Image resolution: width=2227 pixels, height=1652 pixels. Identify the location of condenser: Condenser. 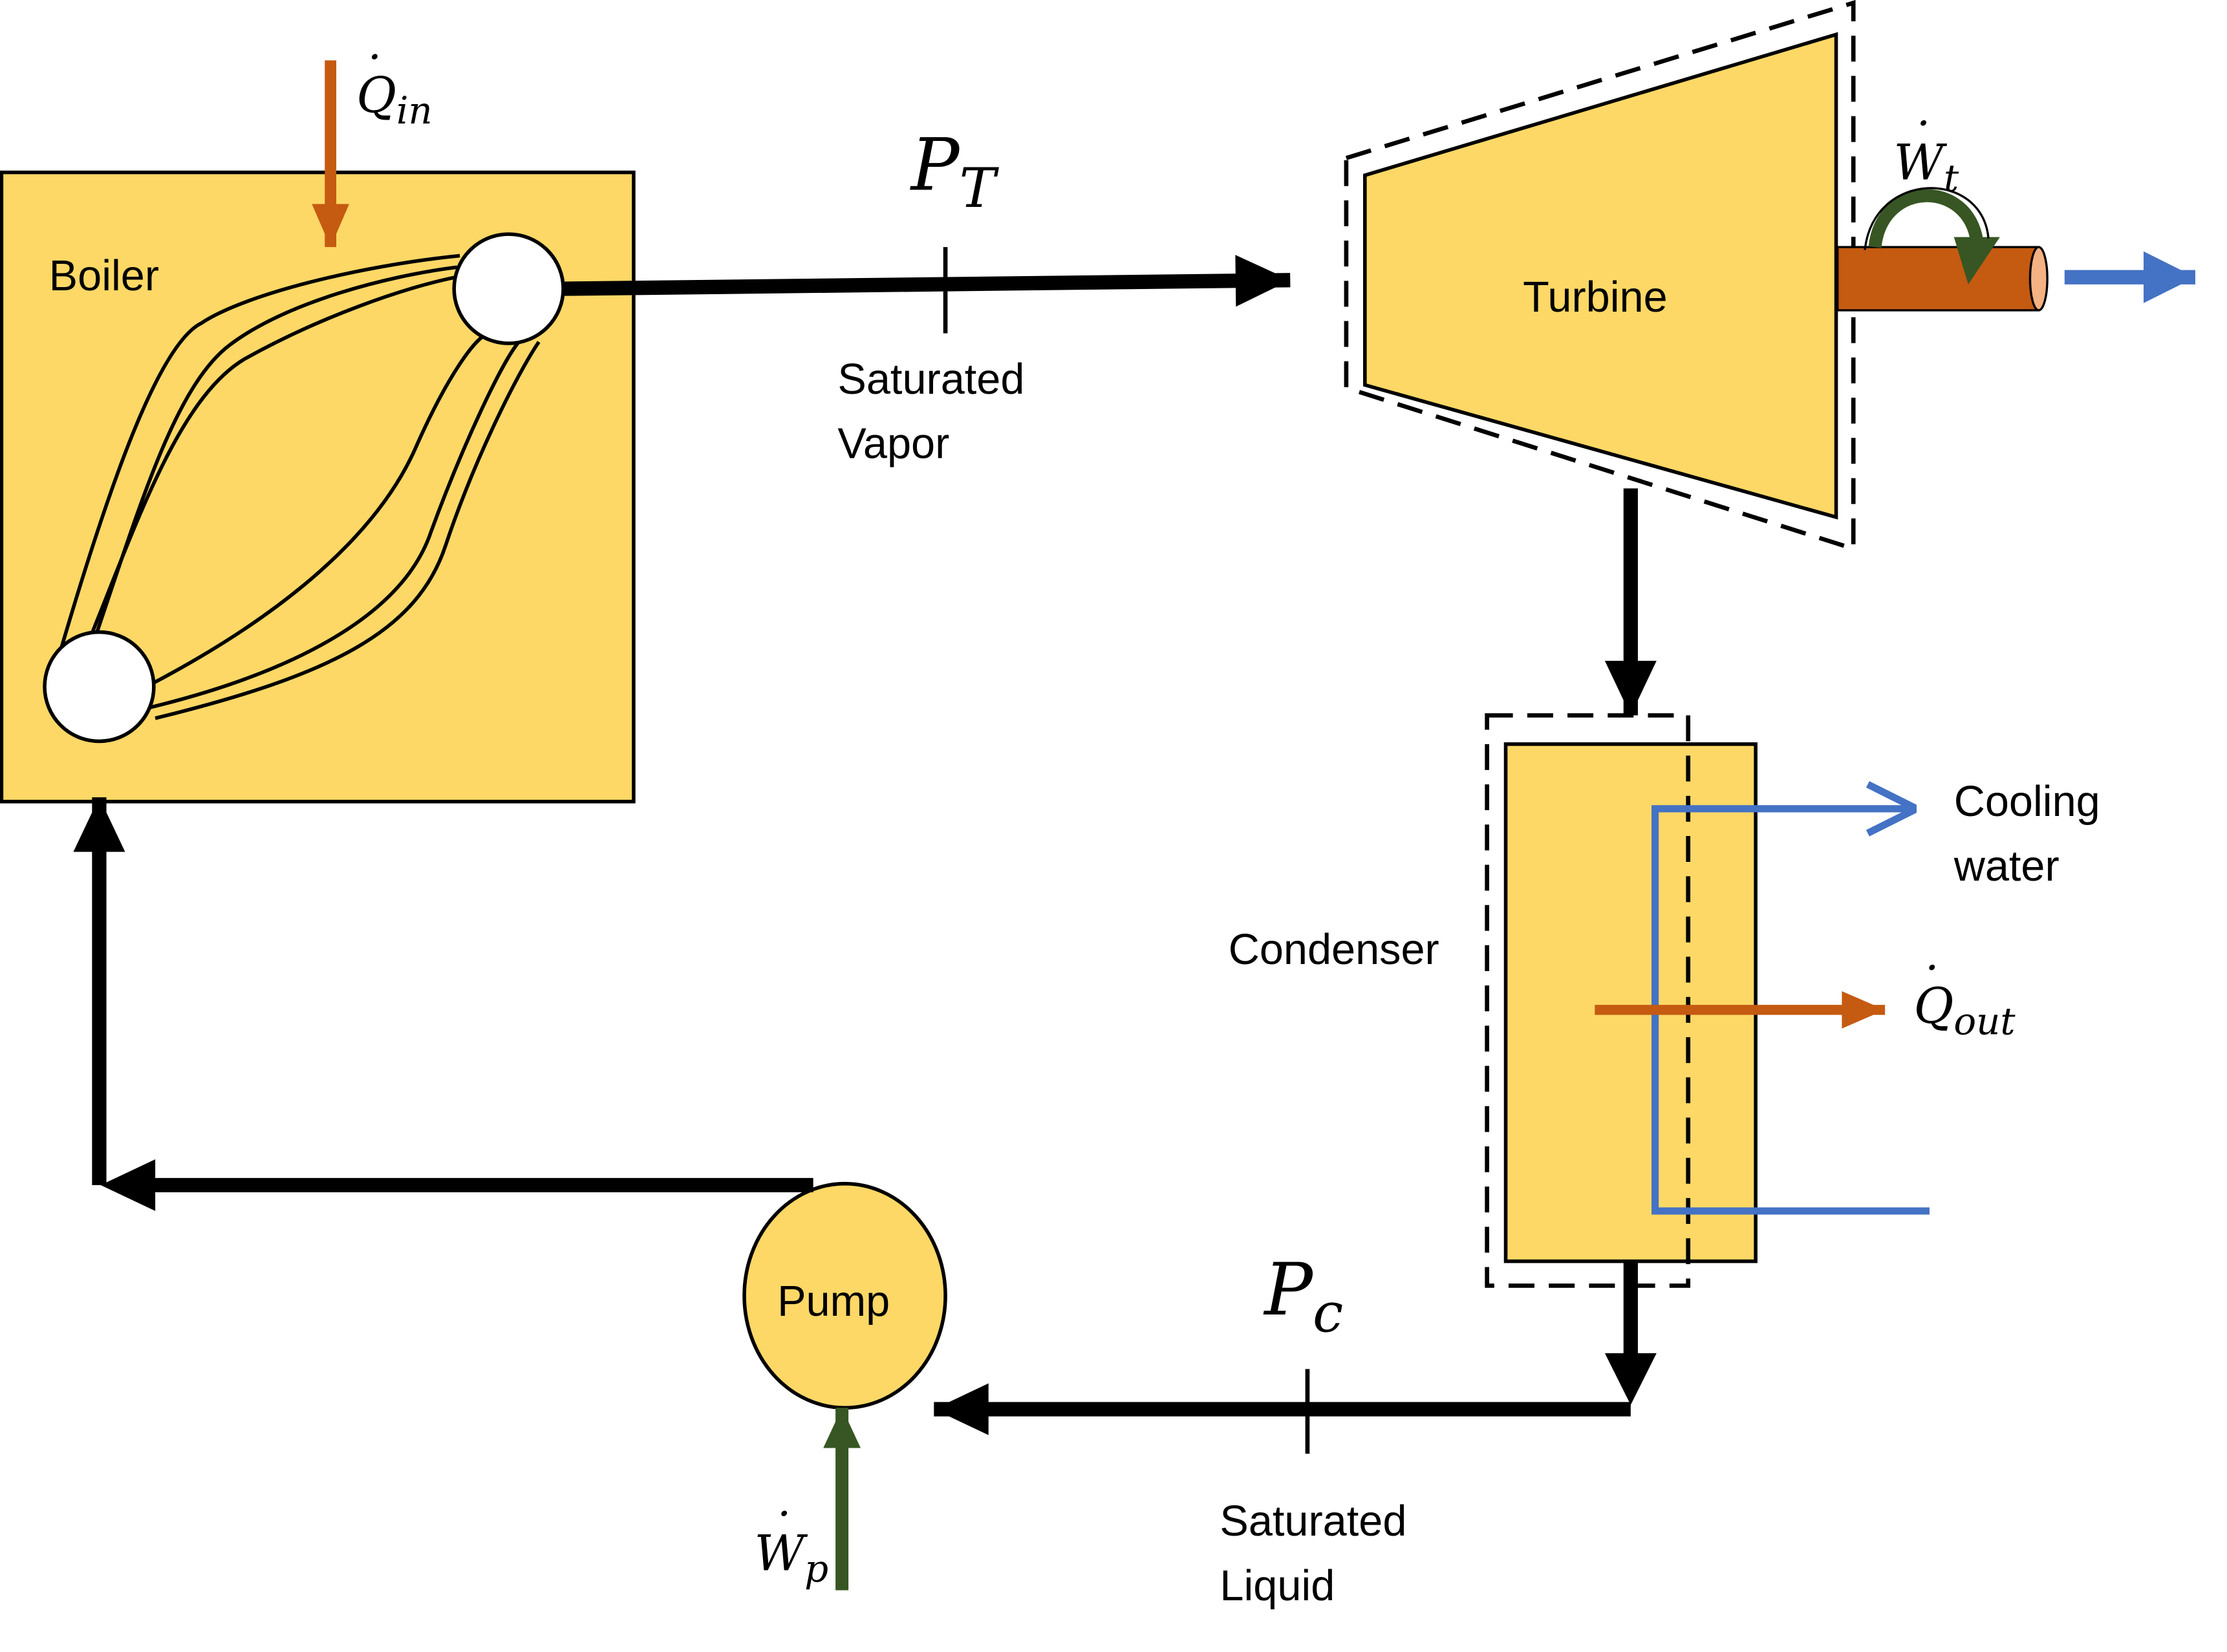
(1493, 1001).